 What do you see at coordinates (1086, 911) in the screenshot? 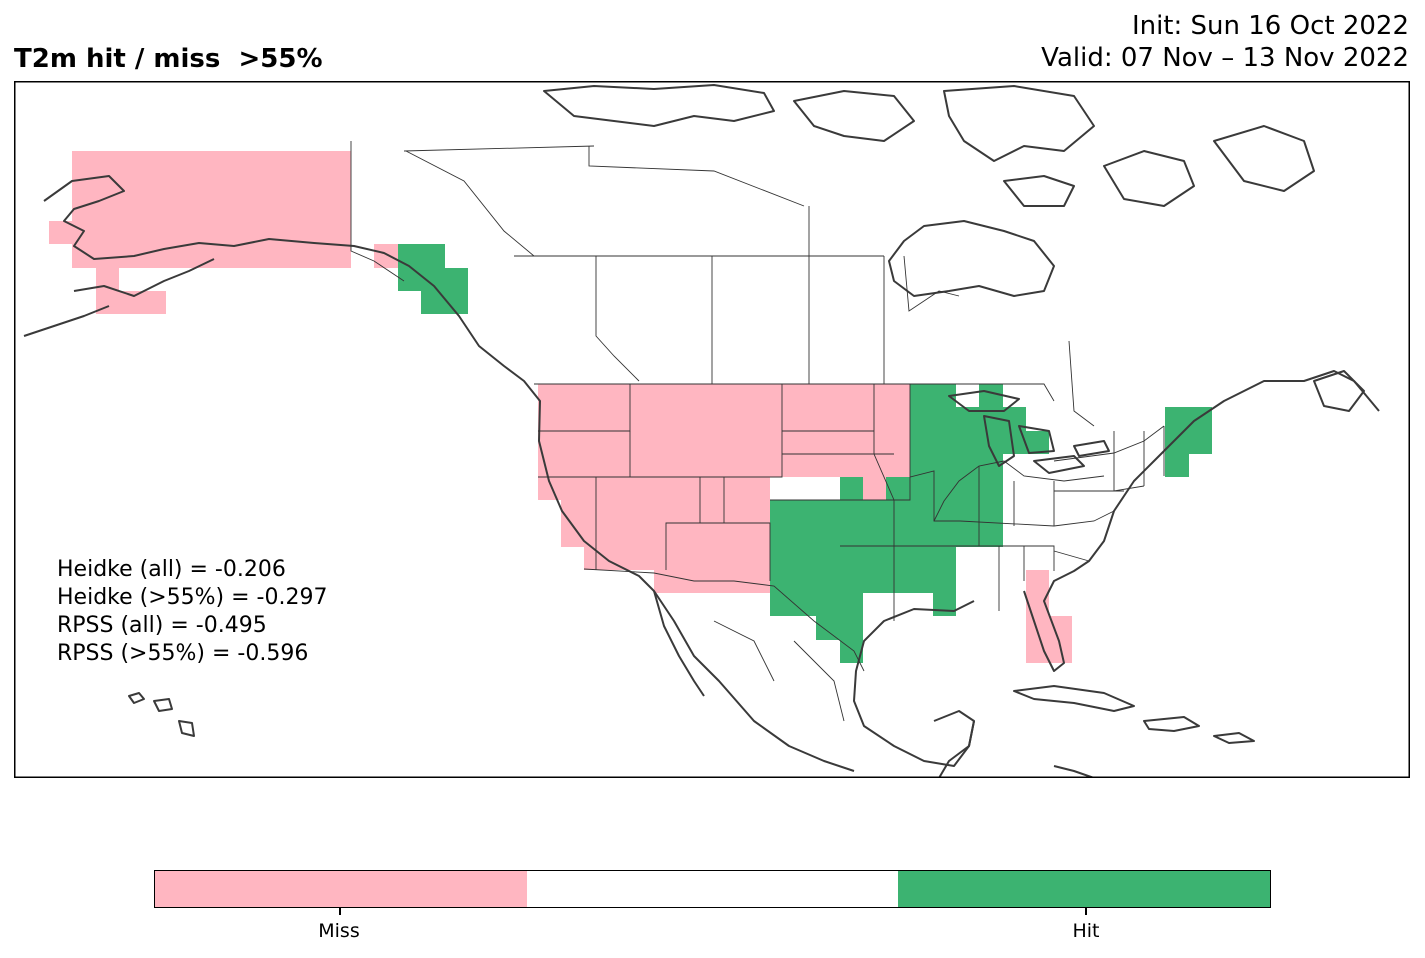
I see `colorbar-tick-hit` at bounding box center [1086, 911].